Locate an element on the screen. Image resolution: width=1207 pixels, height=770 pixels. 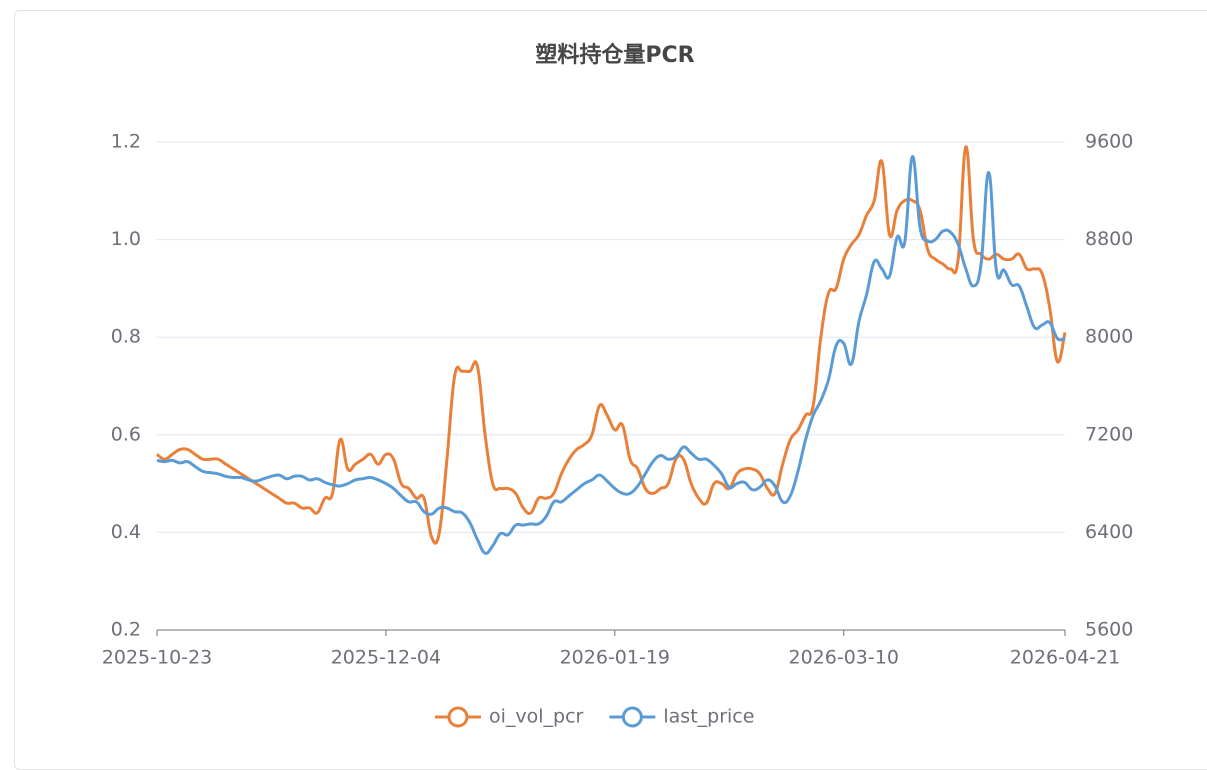
y-tick-label: 0.4 is located at coordinates (126, 532).